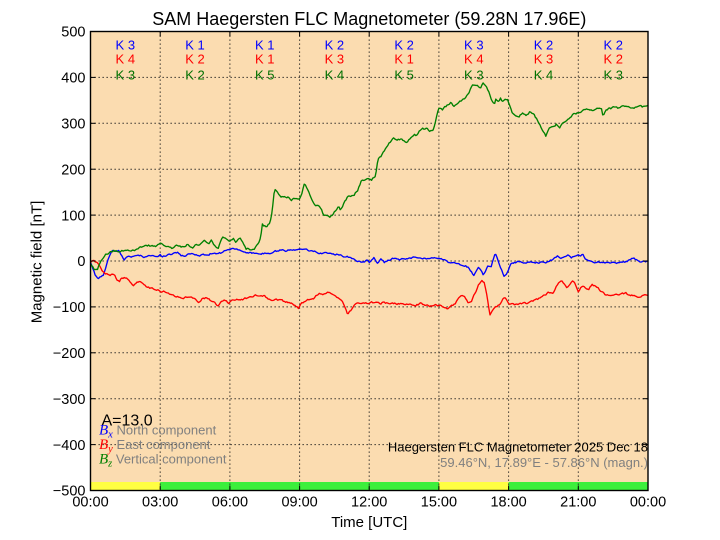 The image size is (720, 540). Describe the element at coordinates (81, 262) in the screenshot. I see `svg-text: 0` at that location.